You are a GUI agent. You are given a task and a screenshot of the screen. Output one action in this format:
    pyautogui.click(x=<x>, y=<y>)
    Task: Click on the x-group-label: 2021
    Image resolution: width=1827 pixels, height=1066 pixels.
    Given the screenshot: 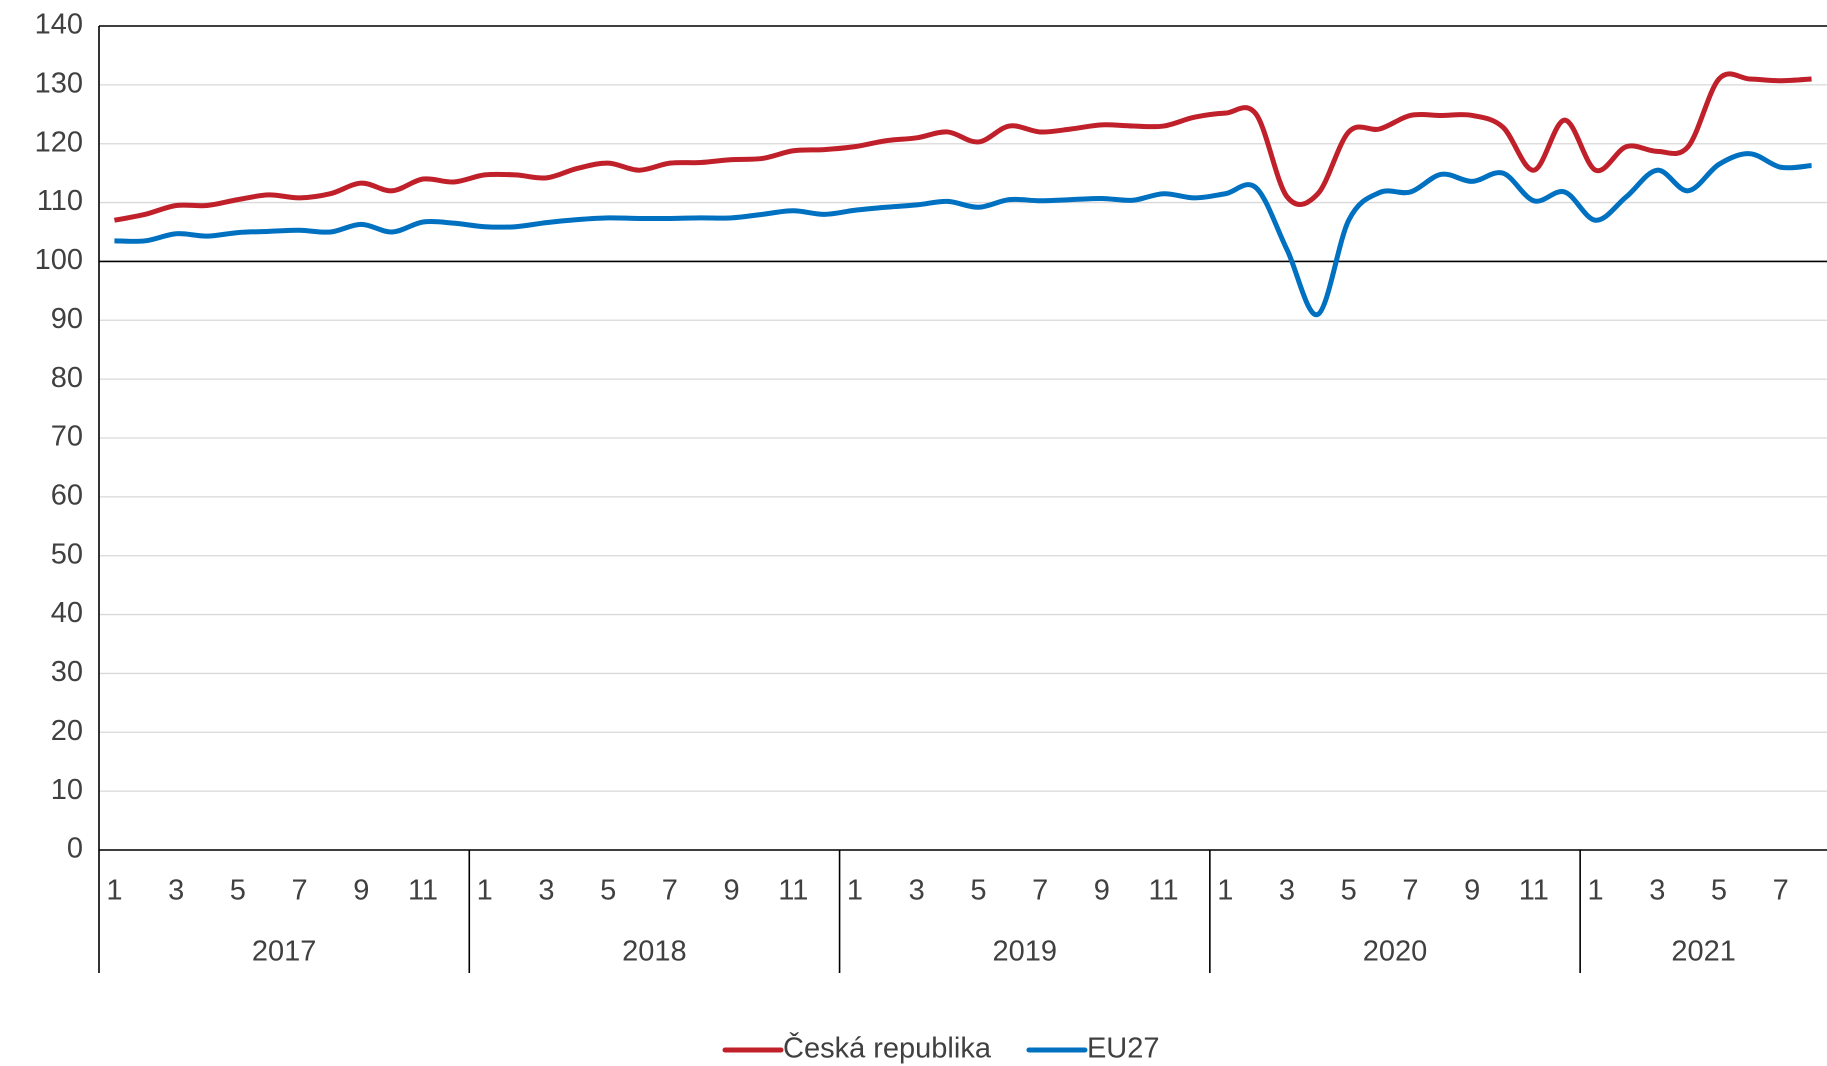 What is the action you would take?
    pyautogui.click(x=1703, y=952)
    